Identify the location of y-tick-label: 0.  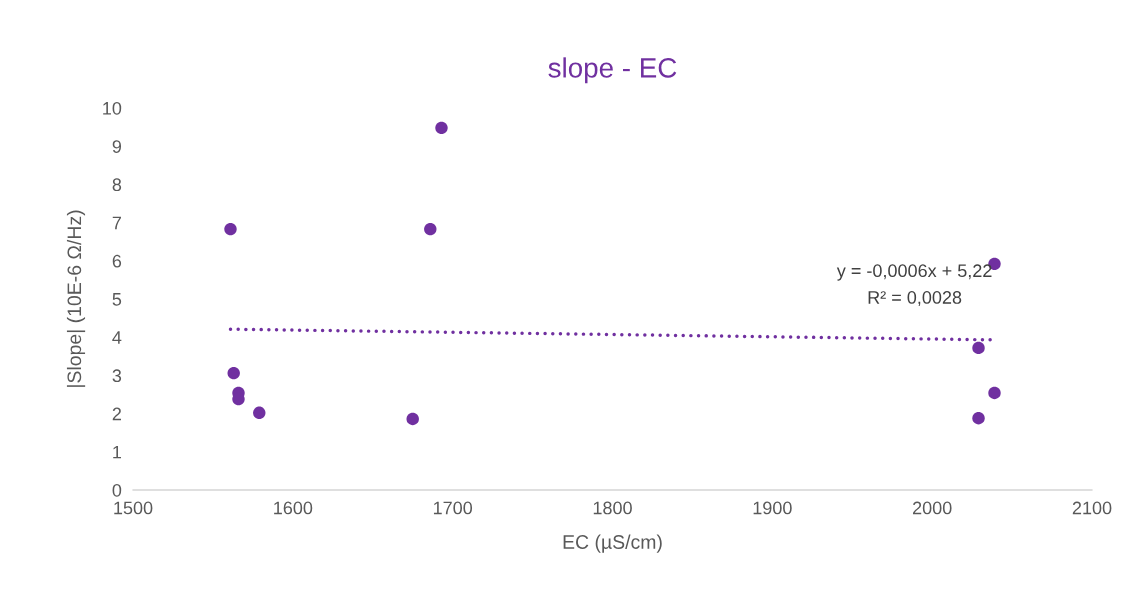
(117, 490).